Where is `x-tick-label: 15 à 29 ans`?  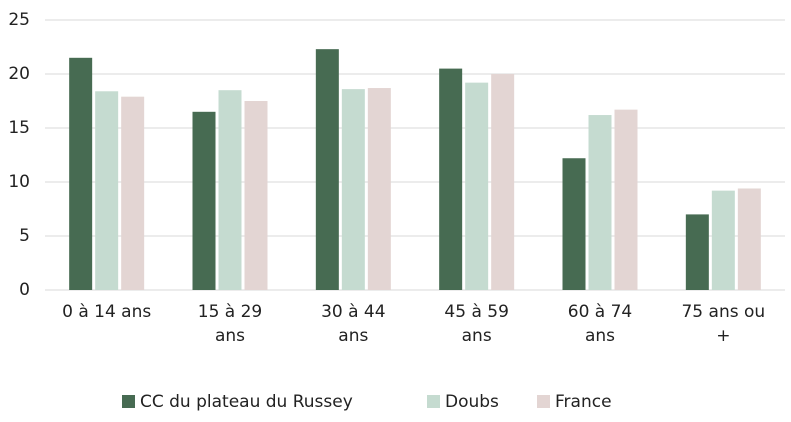 x-tick-label: 15 à 29 ans is located at coordinates (230, 324).